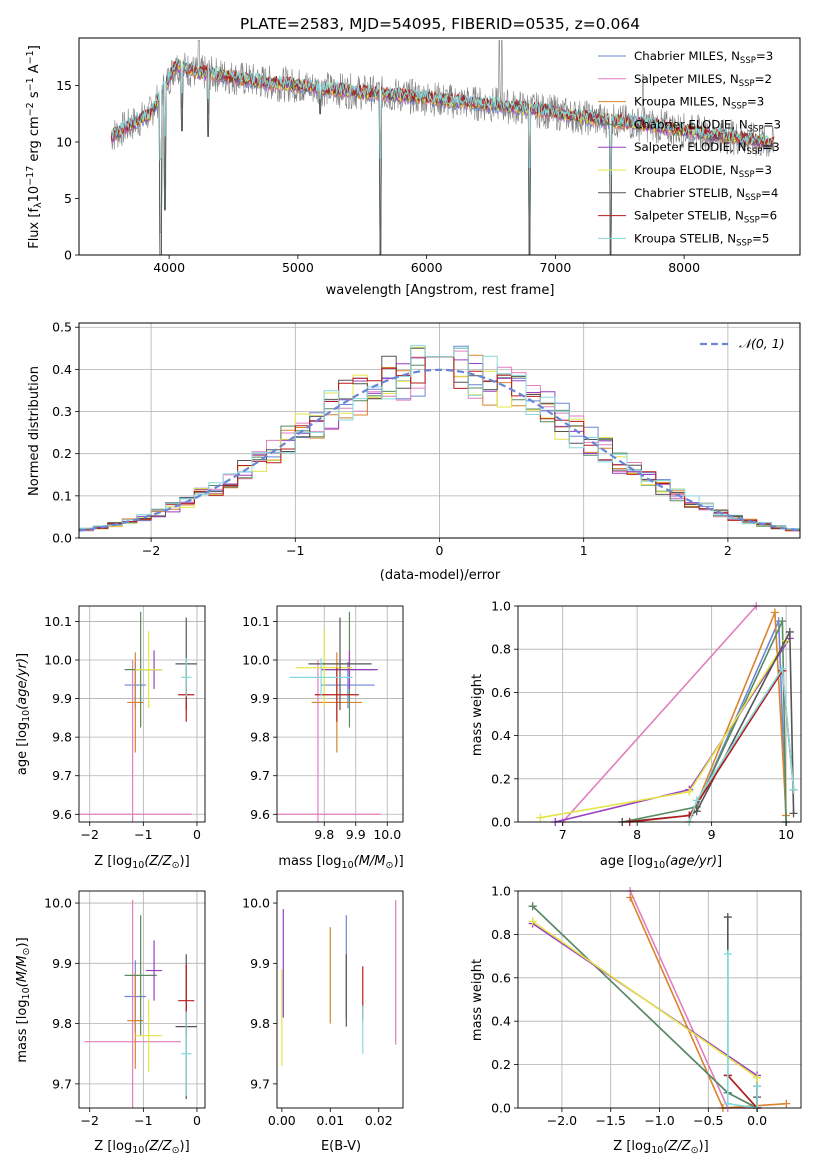  I want to click on x-tick-label: 1, so click(584, 550).